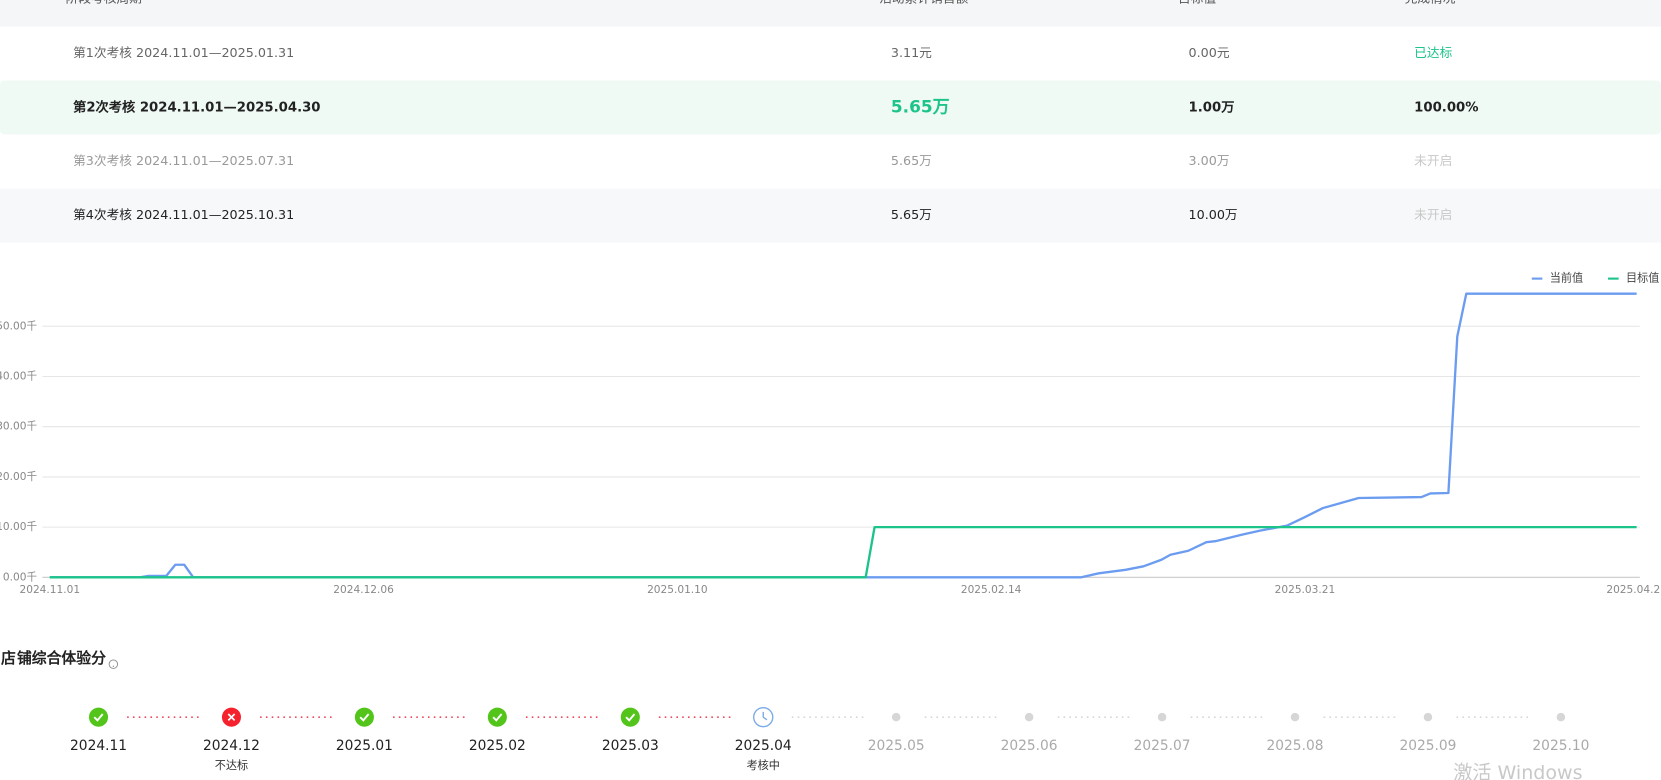  What do you see at coordinates (1295, 746) in the screenshot?
I see `timeline-month: 2025.08` at bounding box center [1295, 746].